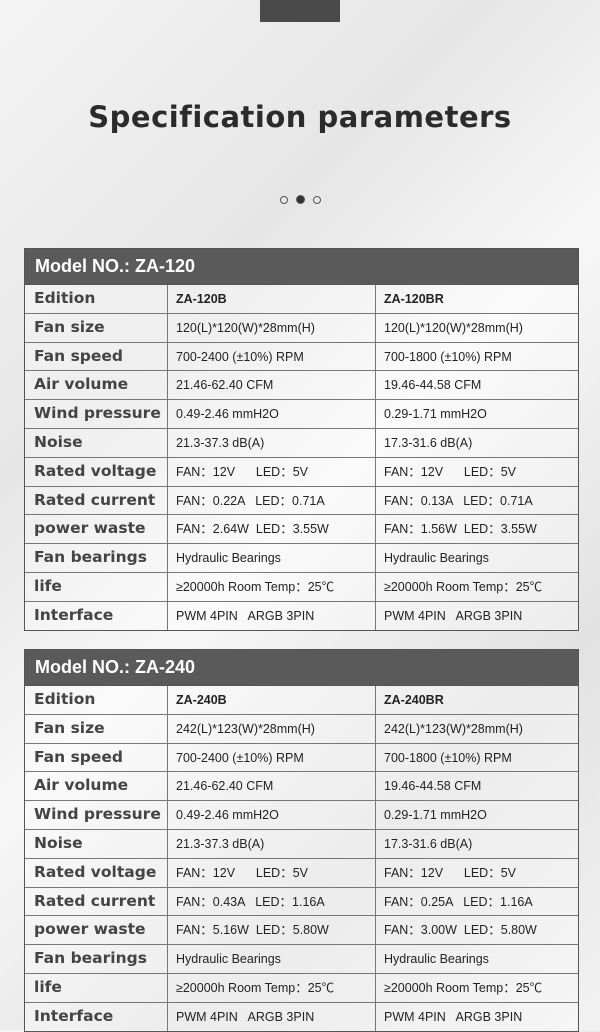 This screenshot has width=600, height=1032. I want to click on page-title: Specification parameters, so click(300, 117).